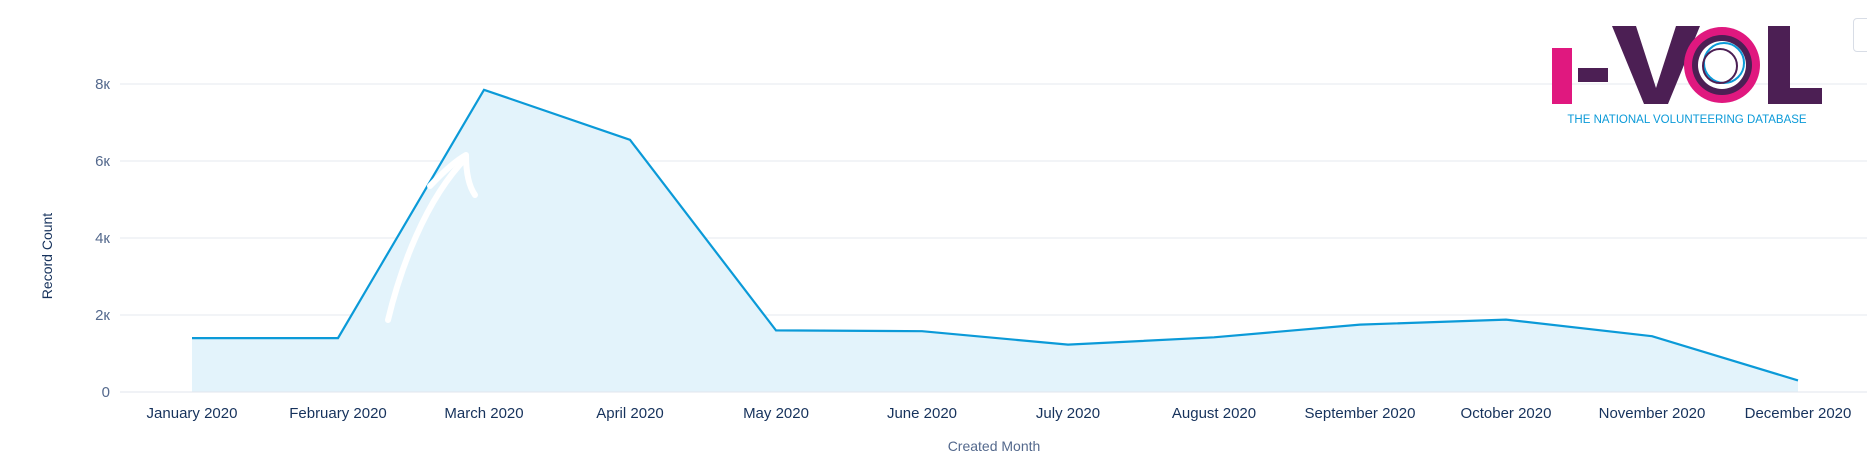 The image size is (1867, 465). I want to click on x-tick-label: November 2020, so click(1652, 413).